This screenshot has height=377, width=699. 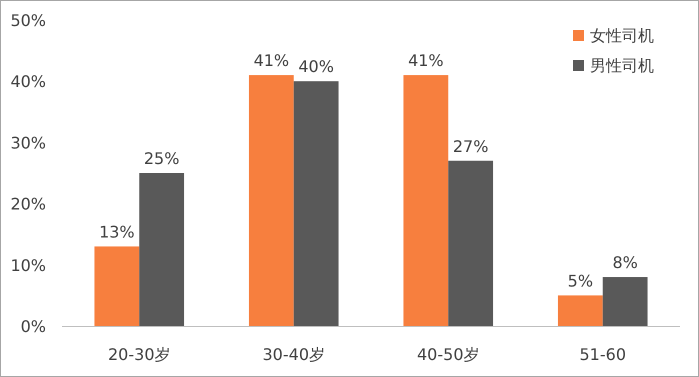 I want to click on data-label: 27%, so click(x=470, y=146).